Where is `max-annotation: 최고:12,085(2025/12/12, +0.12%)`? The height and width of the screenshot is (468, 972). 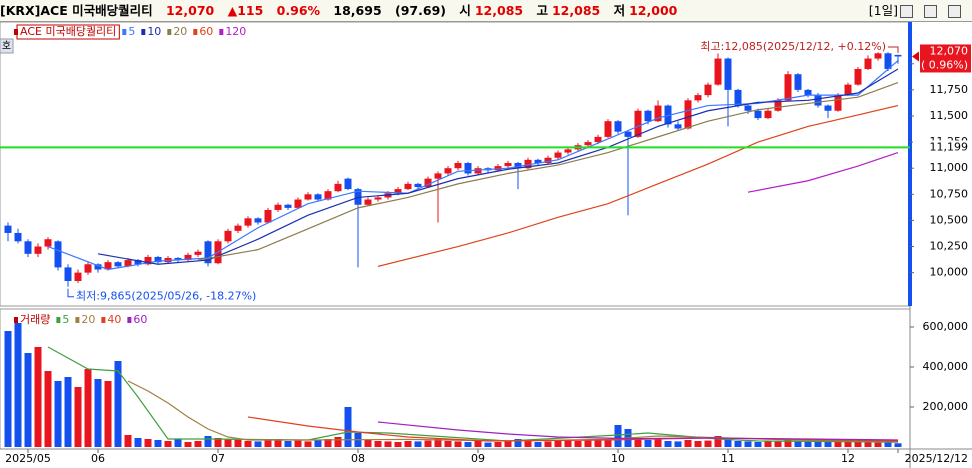
max-annotation: 최고:12,085(2025/12/12, +0.12%) is located at coordinates (793, 46).